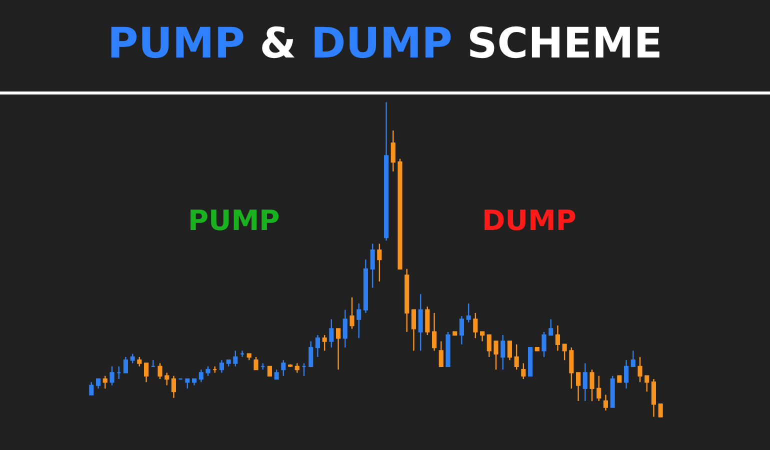 The width and height of the screenshot is (770, 450). I want to click on chart-title: PUMP & DUMP SCHEME, so click(385, 43).